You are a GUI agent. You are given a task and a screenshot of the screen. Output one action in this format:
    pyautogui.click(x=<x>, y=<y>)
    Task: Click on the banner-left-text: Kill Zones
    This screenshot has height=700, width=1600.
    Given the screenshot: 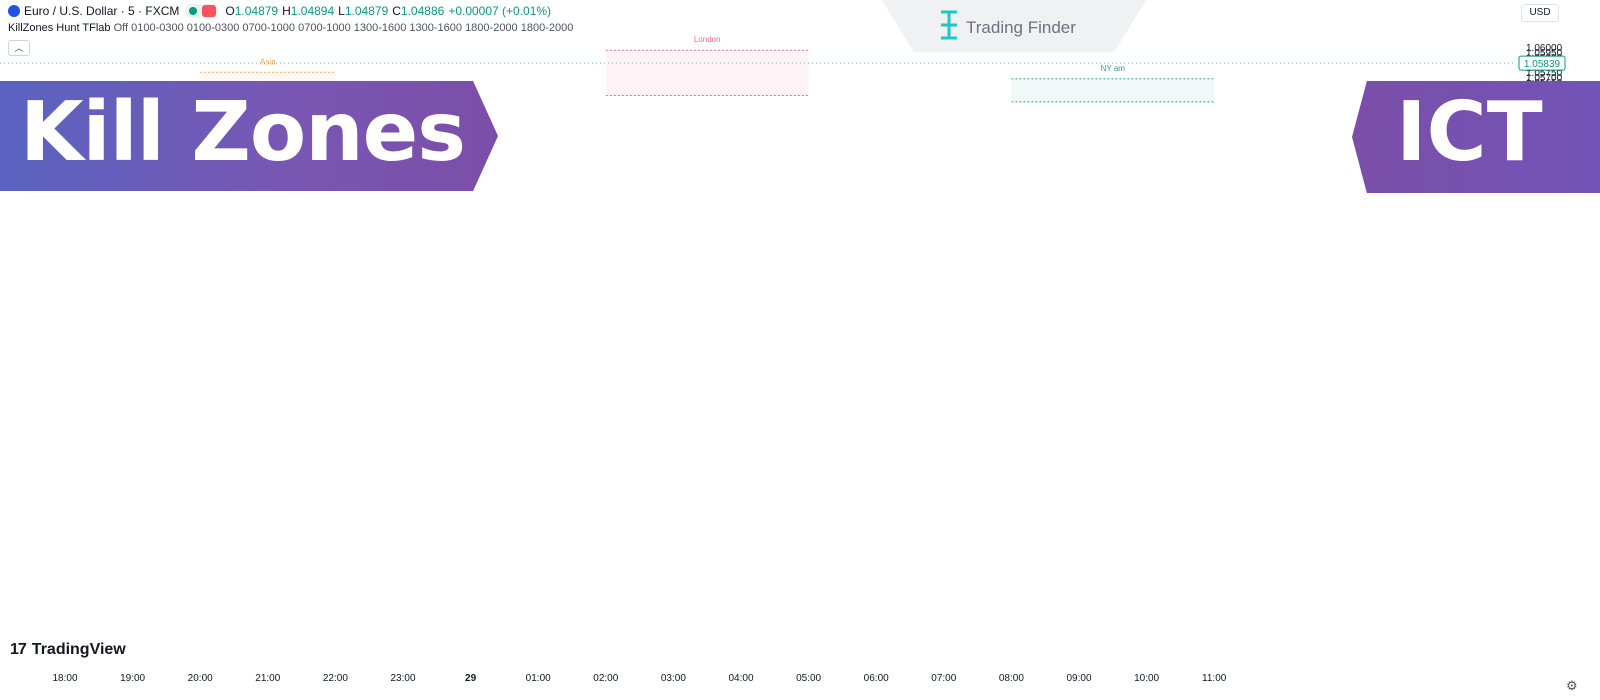 What is the action you would take?
    pyautogui.click(x=243, y=132)
    